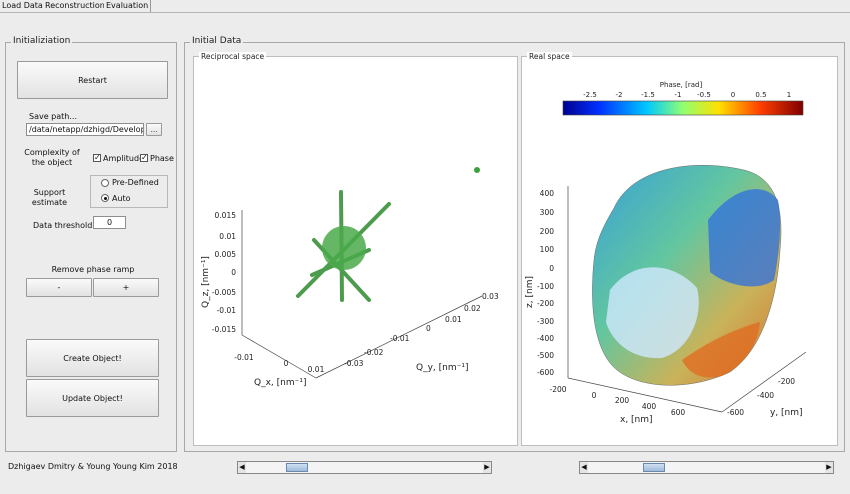 This screenshot has width=850, height=494. I want to click on real-z-tick: -300, so click(545, 321).